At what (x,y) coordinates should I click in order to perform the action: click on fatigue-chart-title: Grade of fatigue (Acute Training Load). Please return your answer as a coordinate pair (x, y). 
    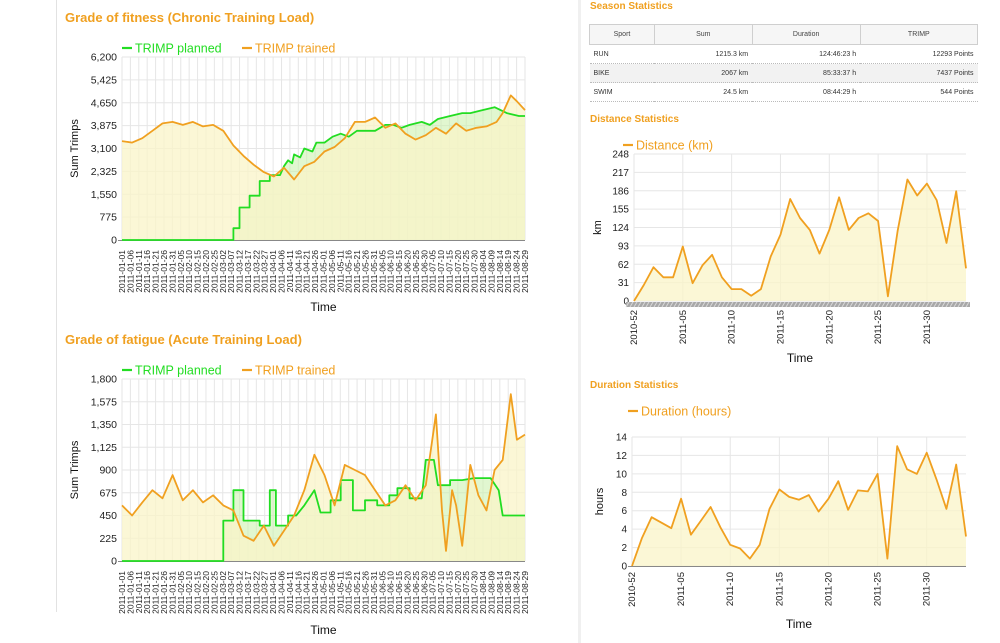
    Looking at the image, I should click on (183, 339).